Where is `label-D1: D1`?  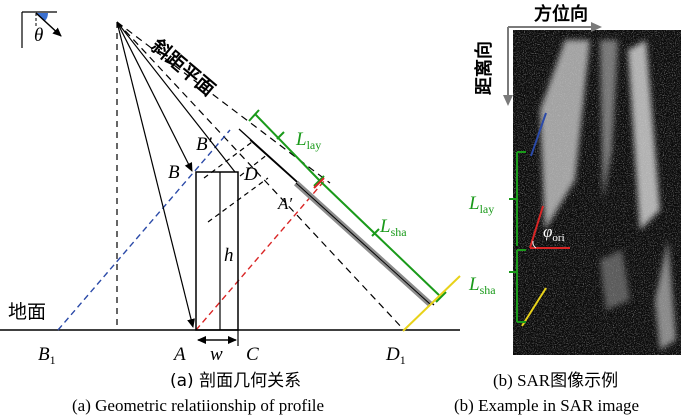 label-D1: D1 is located at coordinates (395, 355).